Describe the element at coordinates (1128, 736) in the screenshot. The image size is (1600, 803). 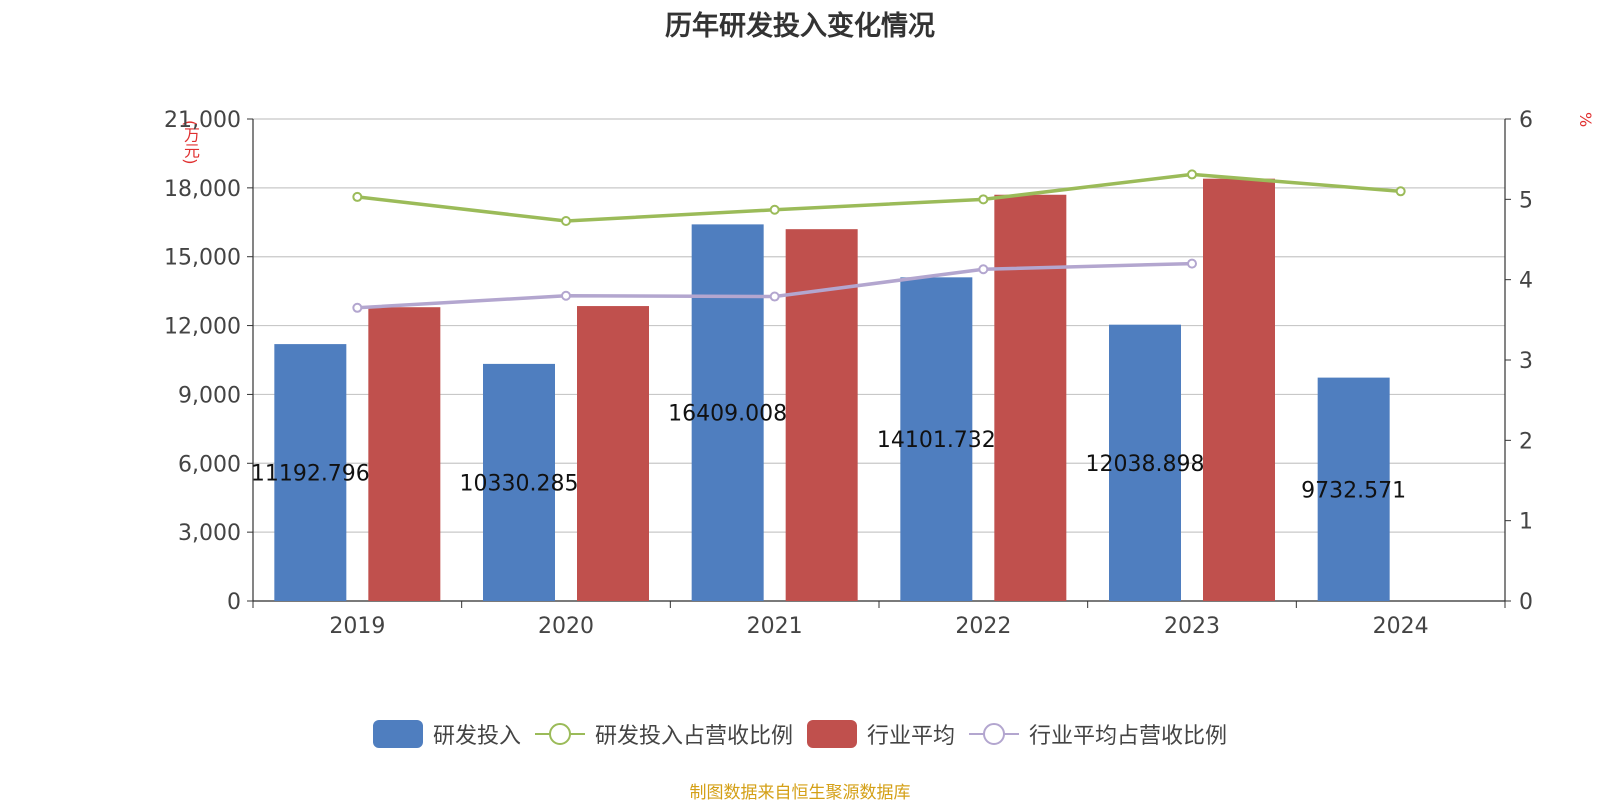
I see `legend-label-industry-ratio: 行业平均占营收比例` at that location.